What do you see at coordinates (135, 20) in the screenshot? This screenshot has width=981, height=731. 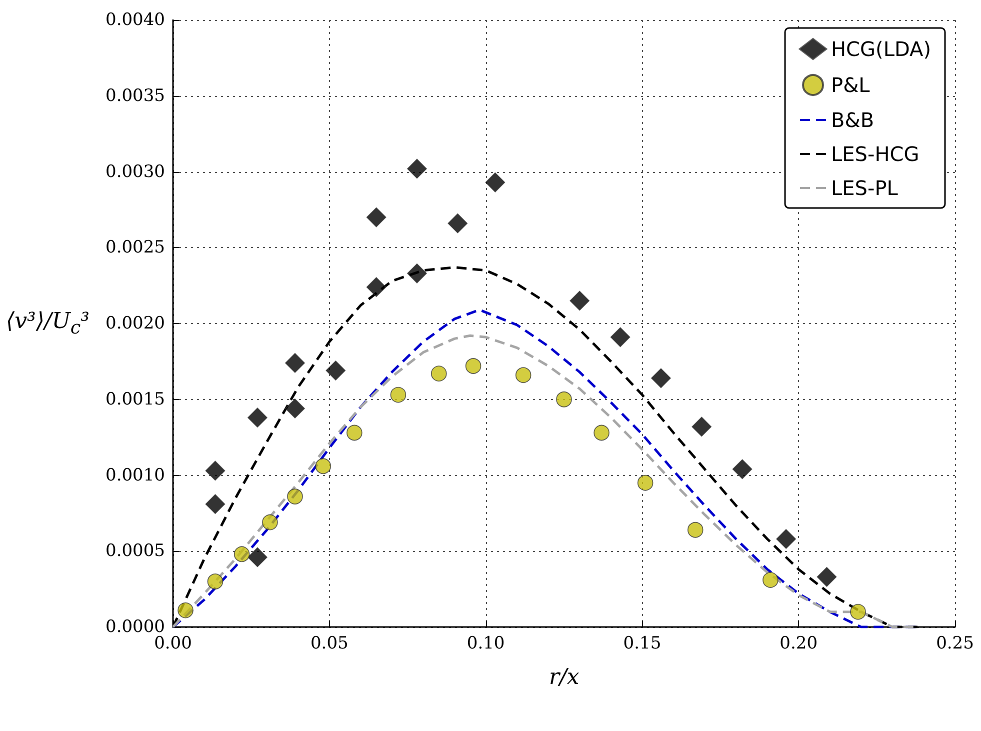 I see `y-tick-label: 0.0040` at bounding box center [135, 20].